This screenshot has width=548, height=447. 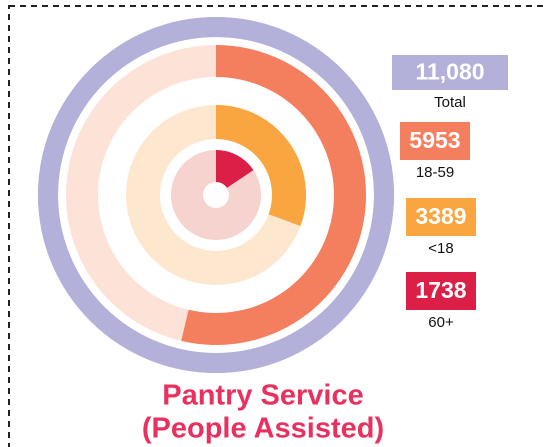 I want to click on value-label: 5953, so click(x=434, y=140).